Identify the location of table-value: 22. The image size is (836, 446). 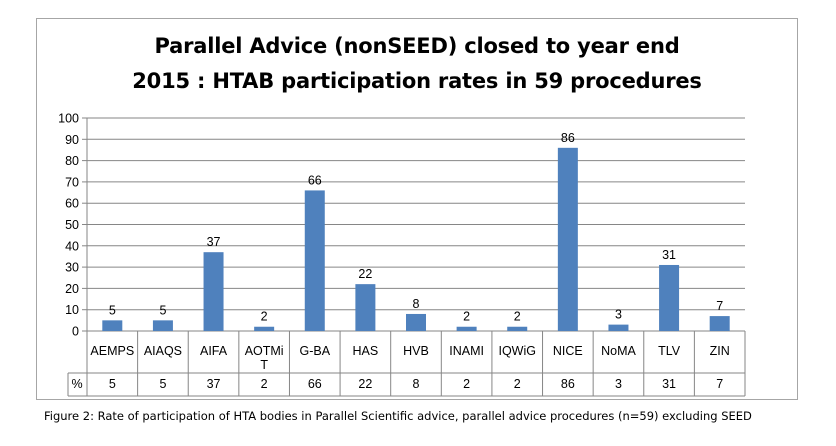
(365, 384).